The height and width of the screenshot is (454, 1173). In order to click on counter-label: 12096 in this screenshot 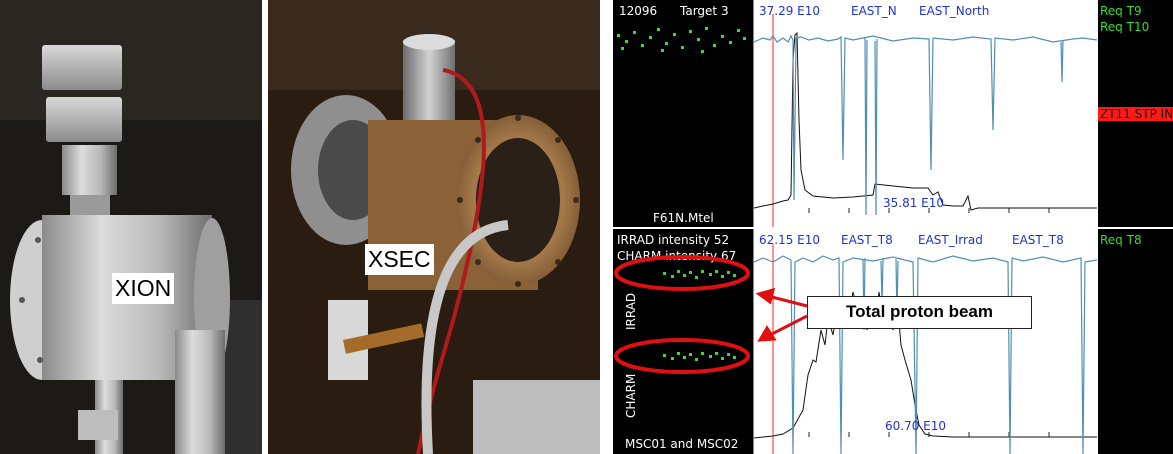, I will do `click(638, 11)`.